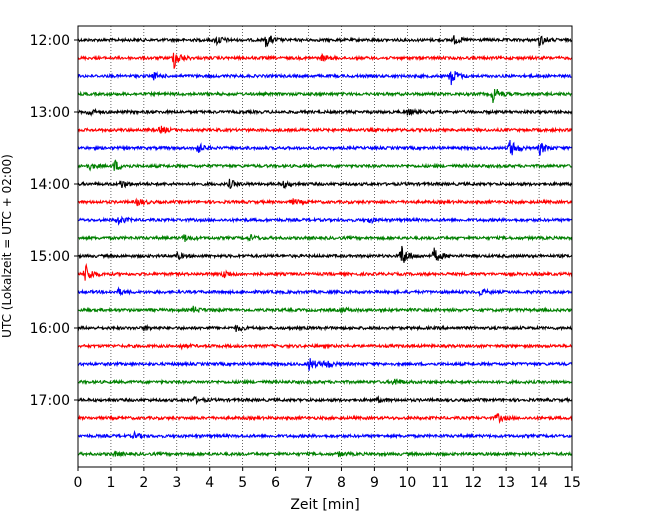  I want to click on x-tick-label: 15, so click(572, 483).